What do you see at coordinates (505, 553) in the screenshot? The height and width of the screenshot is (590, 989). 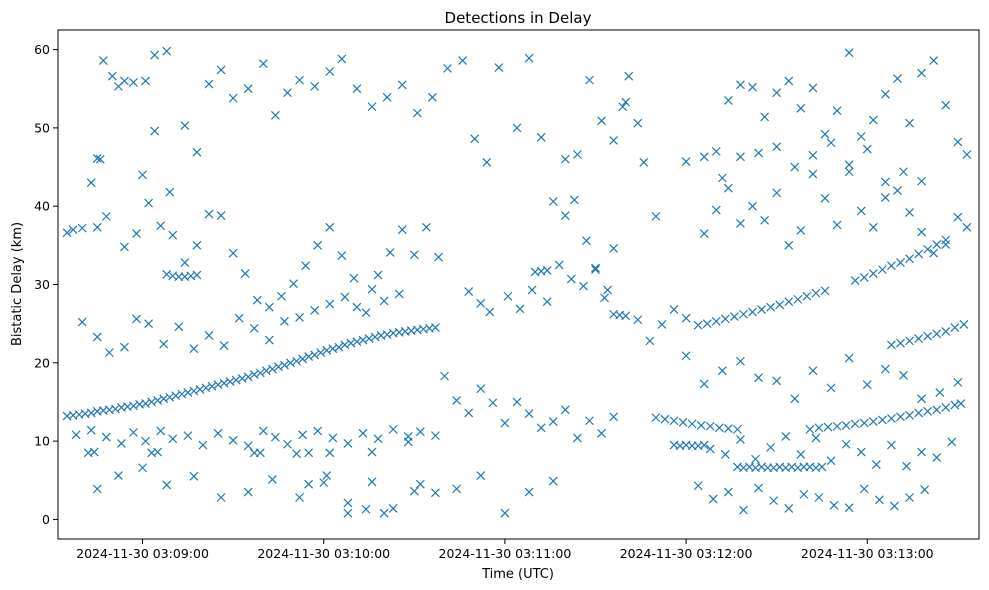 I see `x-tick-label: 2024-11-30 03:11:00` at bounding box center [505, 553].